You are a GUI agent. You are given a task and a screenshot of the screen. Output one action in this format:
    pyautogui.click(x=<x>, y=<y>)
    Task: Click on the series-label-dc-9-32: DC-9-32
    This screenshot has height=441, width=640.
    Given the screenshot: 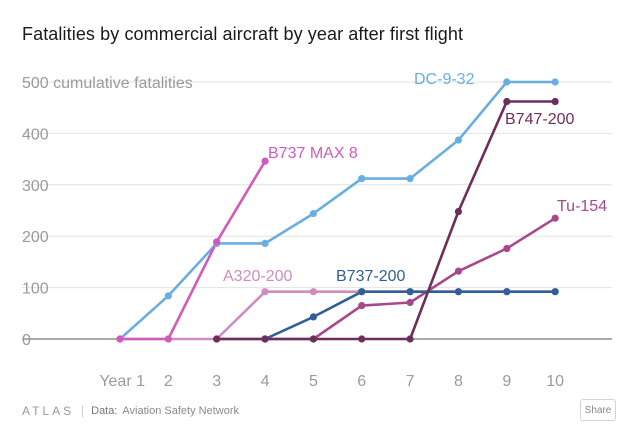 What is the action you would take?
    pyautogui.click(x=444, y=79)
    